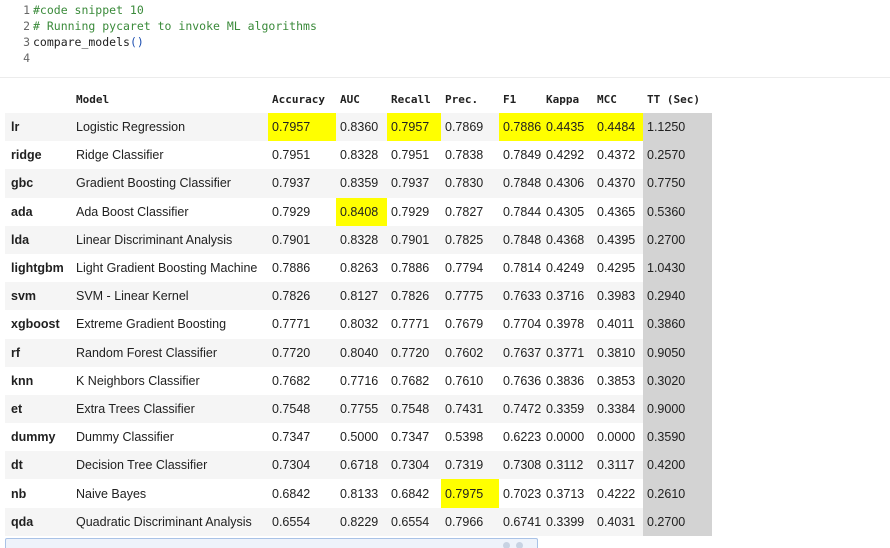  Describe the element at coordinates (38, 352) in the screenshot. I see `row-index: rf` at that location.